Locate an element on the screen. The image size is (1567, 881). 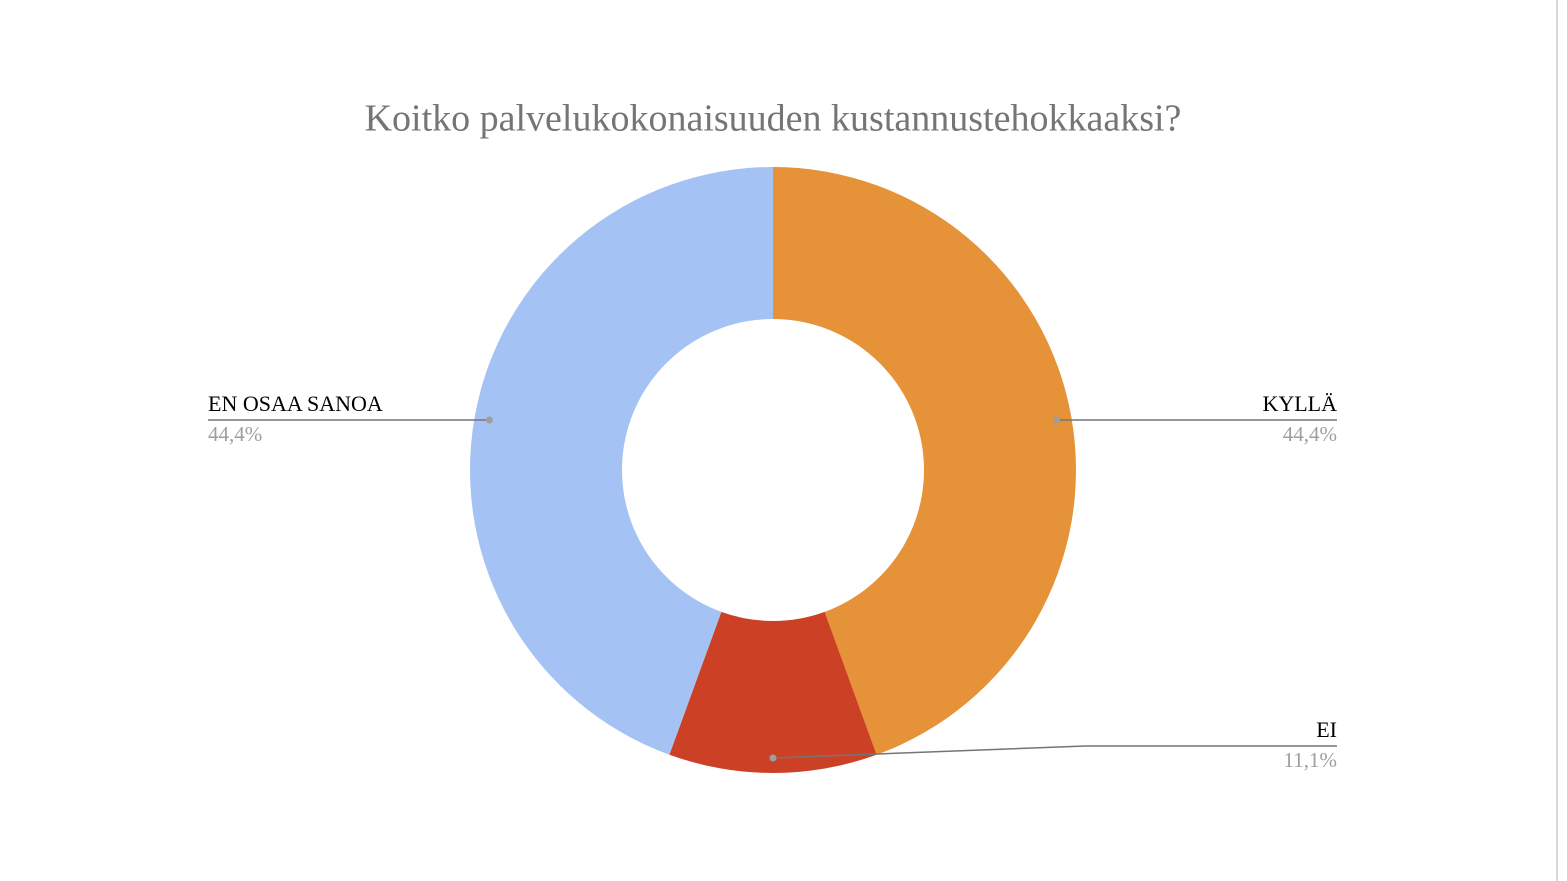
slice-label: EI is located at coordinates (1326, 729).